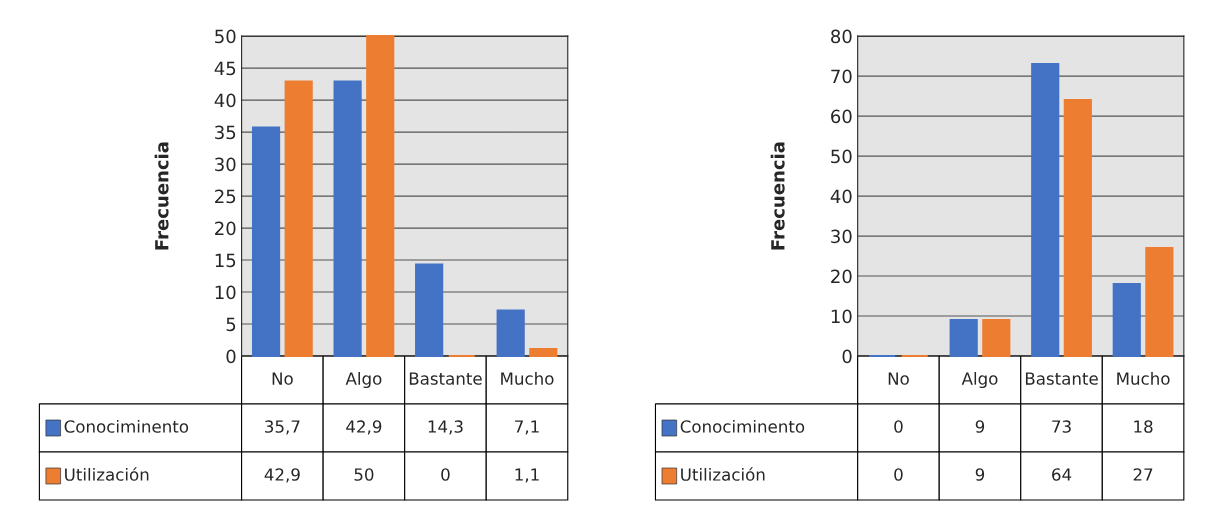  I want to click on y-tick-label: 80, so click(841, 36).